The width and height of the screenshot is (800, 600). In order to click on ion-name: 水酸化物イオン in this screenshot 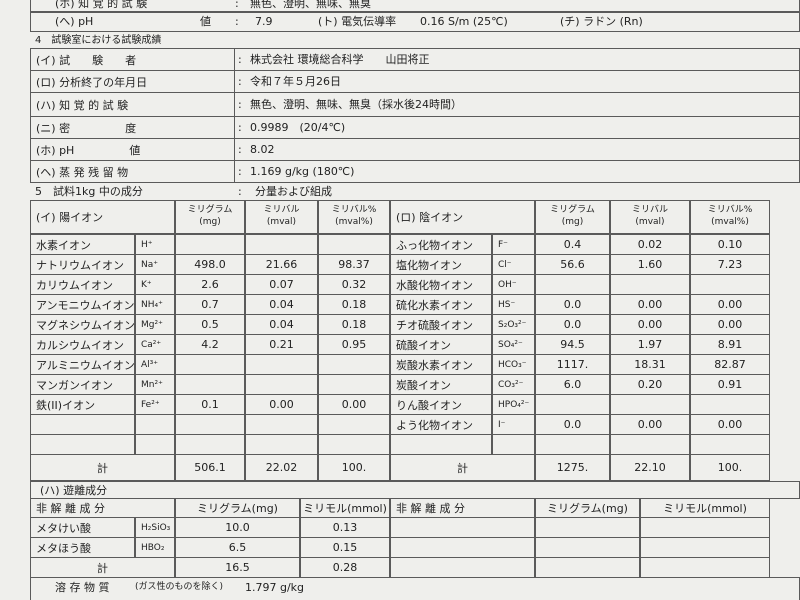, I will do `click(441, 284)`.